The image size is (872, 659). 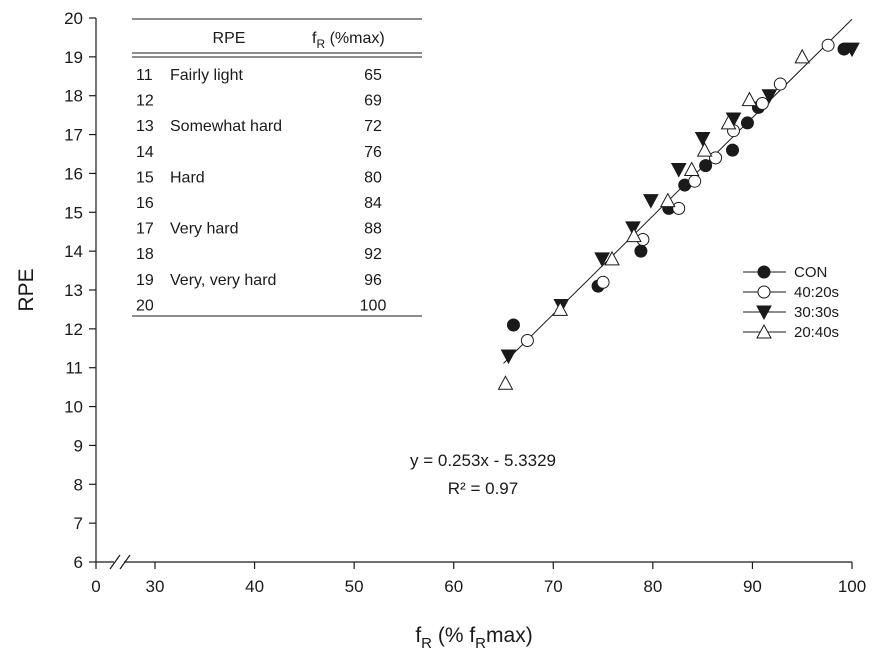 I want to click on y-tick-label: 7, so click(x=78, y=523).